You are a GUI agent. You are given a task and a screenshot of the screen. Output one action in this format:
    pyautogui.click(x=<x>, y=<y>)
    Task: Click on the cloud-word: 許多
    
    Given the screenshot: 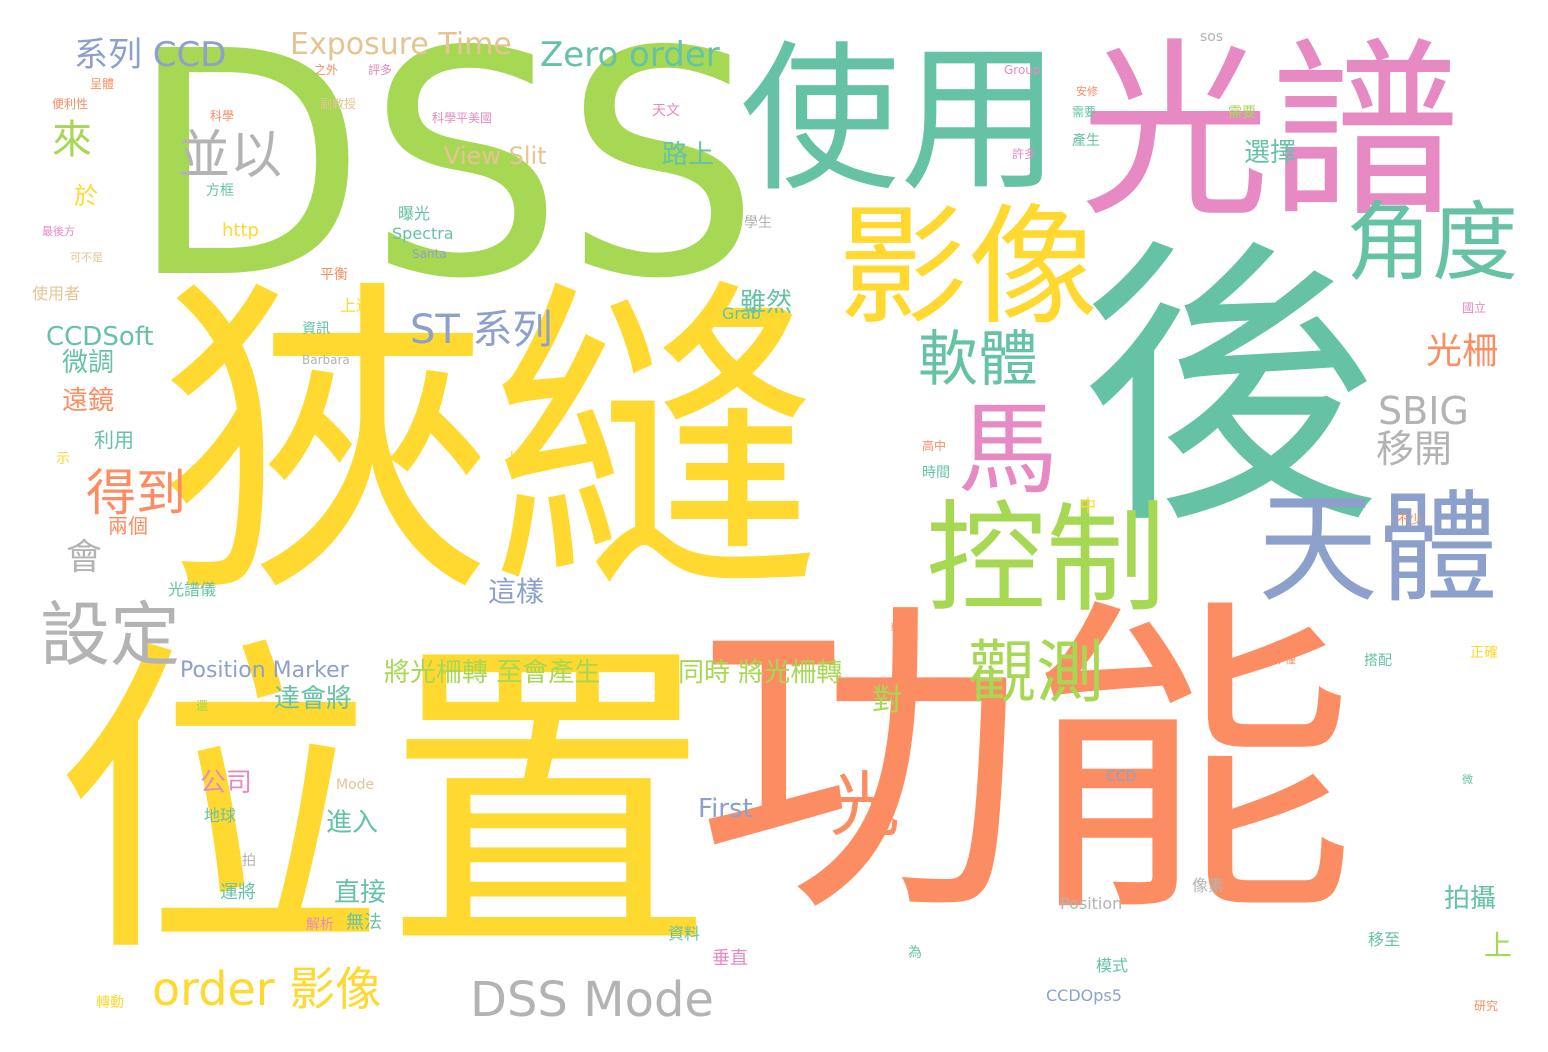 What is the action you would take?
    pyautogui.click(x=1024, y=154)
    